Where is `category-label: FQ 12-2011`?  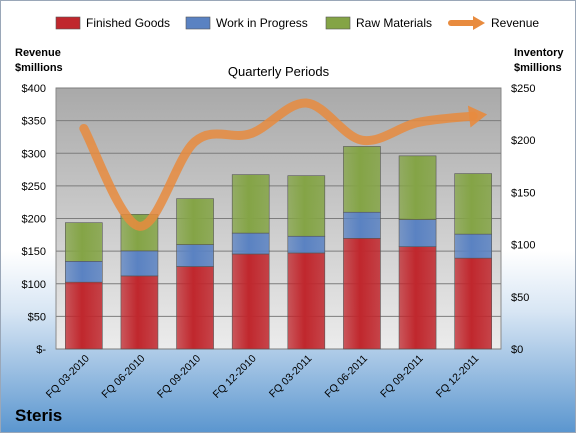
category-label: FQ 12-2011 is located at coordinates (458, 377).